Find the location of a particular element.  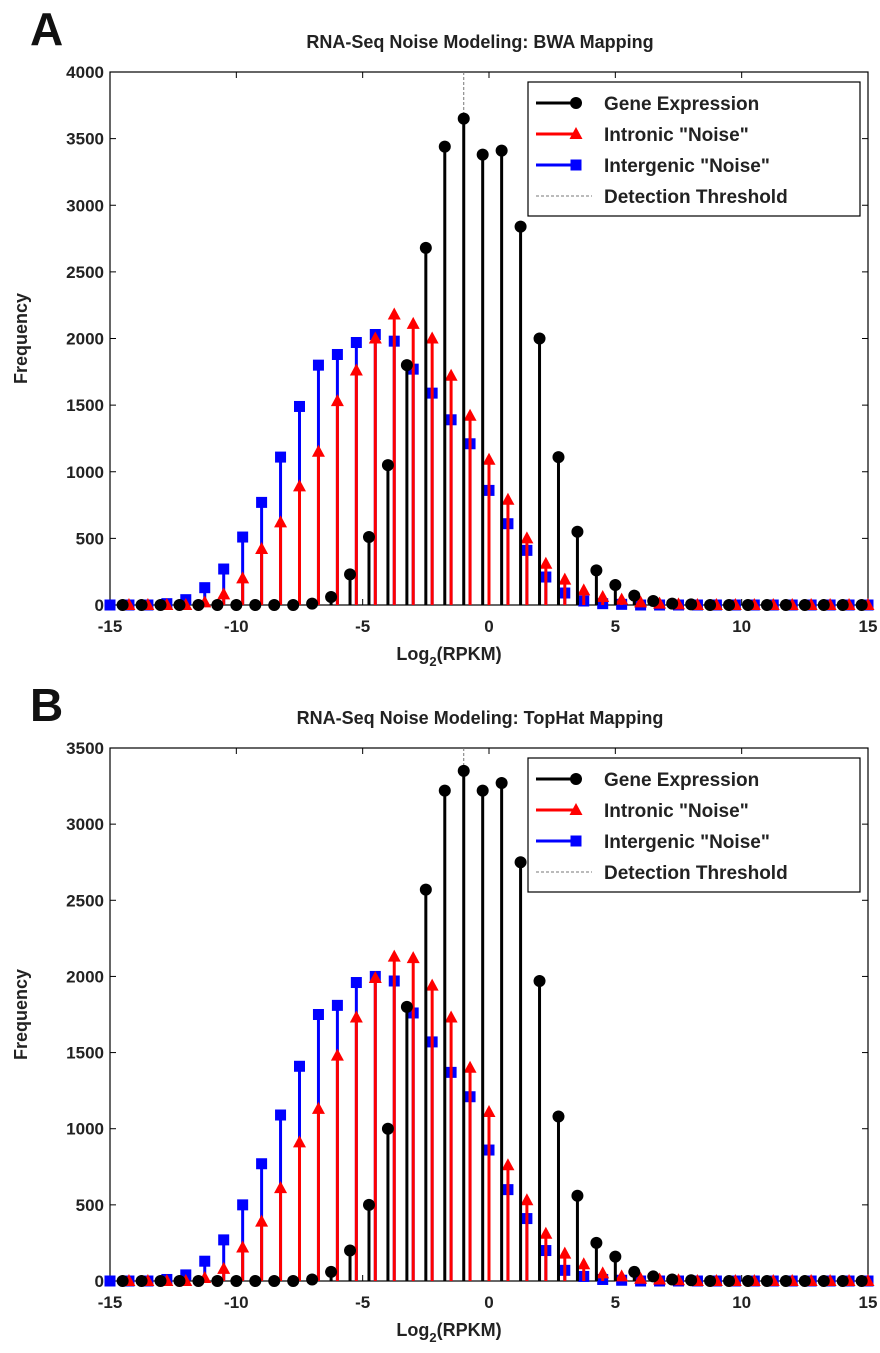

chart-title: RNA-Seq Noise Modeling: BWA Mapping is located at coordinates (480, 42).